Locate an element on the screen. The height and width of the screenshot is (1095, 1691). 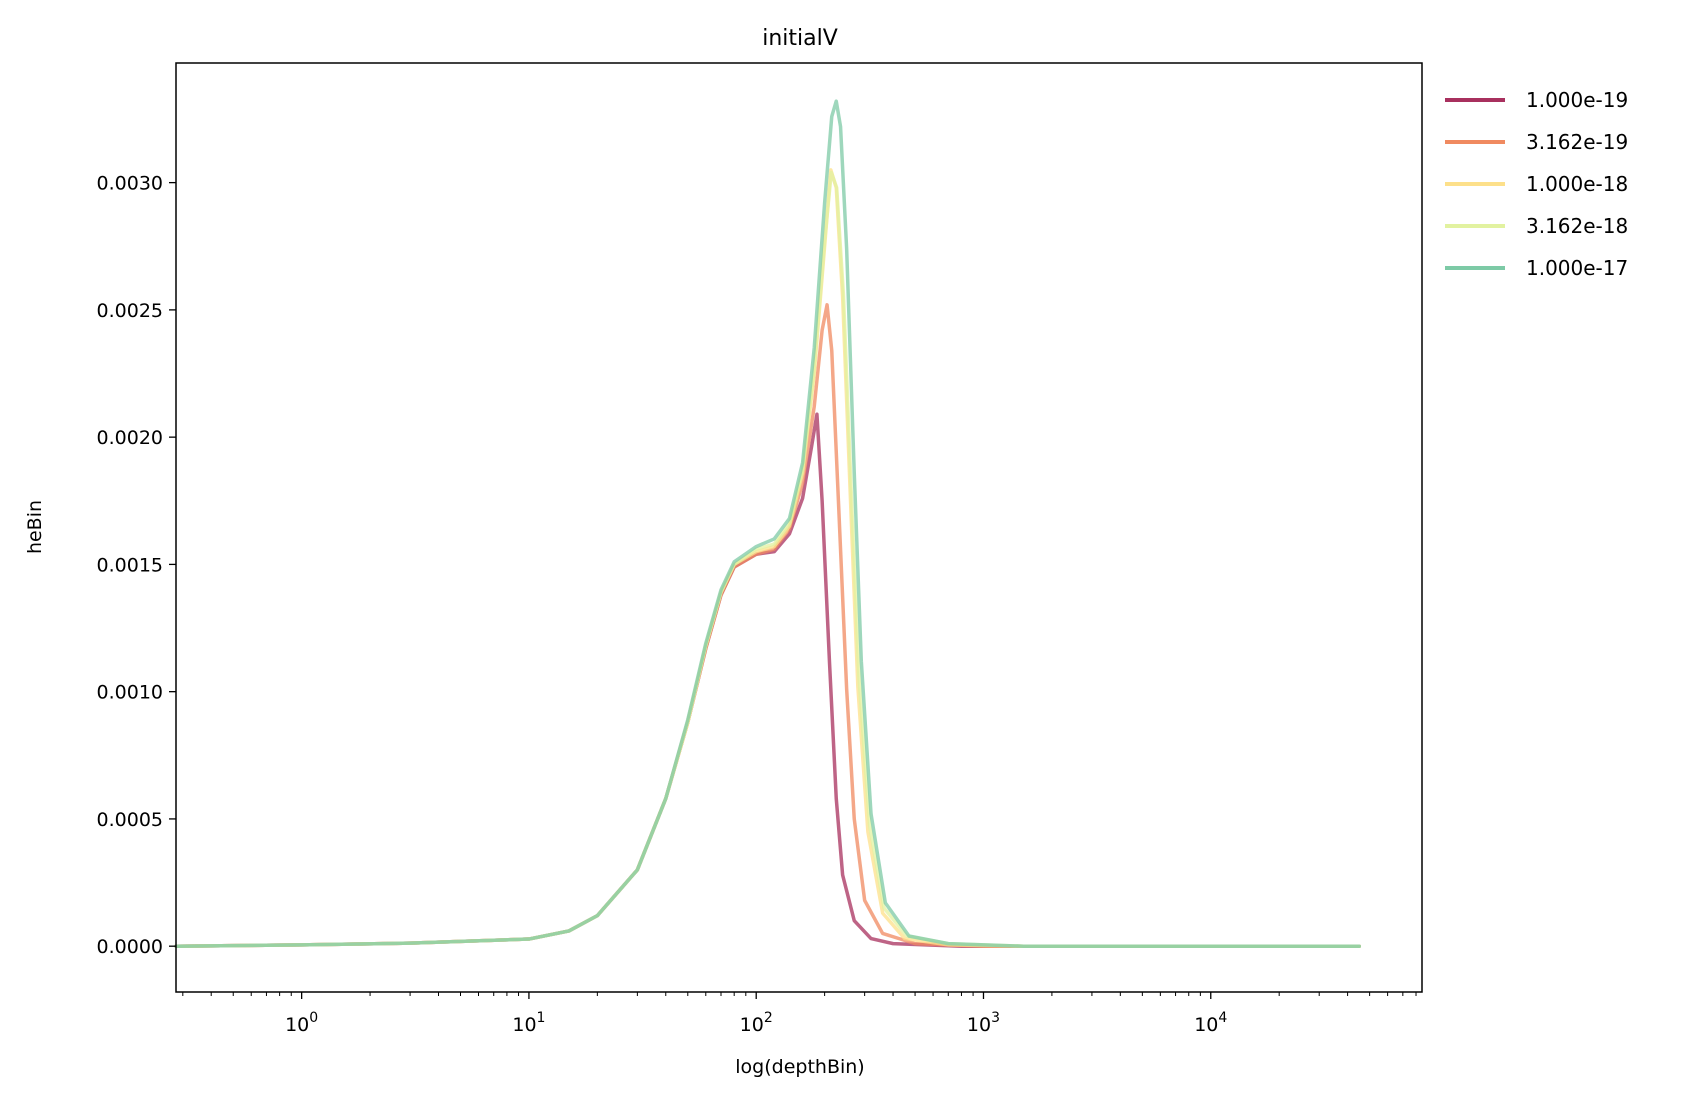
x-axis-label: log(depthBin) is located at coordinates (799, 1067).